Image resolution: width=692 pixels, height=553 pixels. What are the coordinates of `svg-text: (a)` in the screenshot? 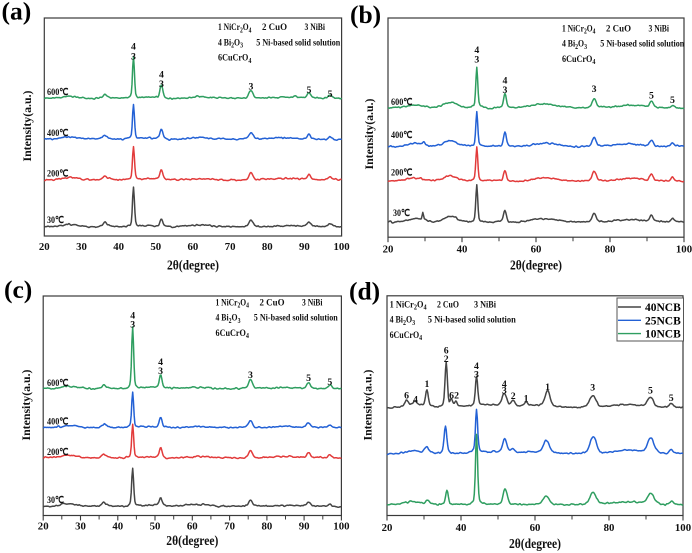 It's located at (17, 13).